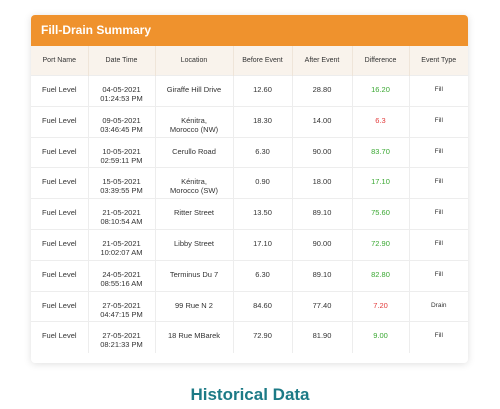 Image resolution: width=500 pixels, height=409 pixels. I want to click on difference-value: 16.20, so click(380, 89).